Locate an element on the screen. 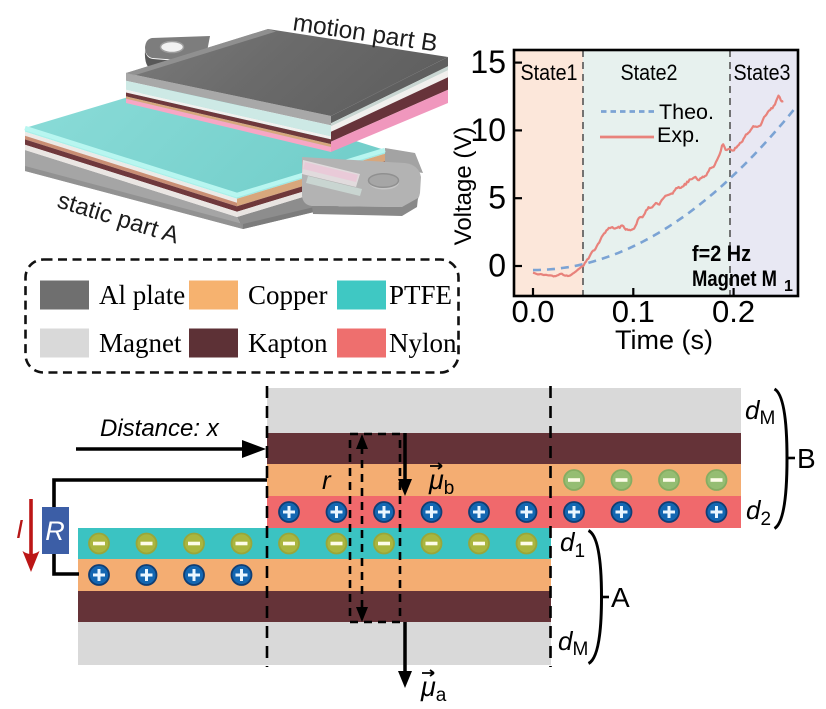 This screenshot has width=826, height=709. svg-text: 0.0 is located at coordinates (532, 311).